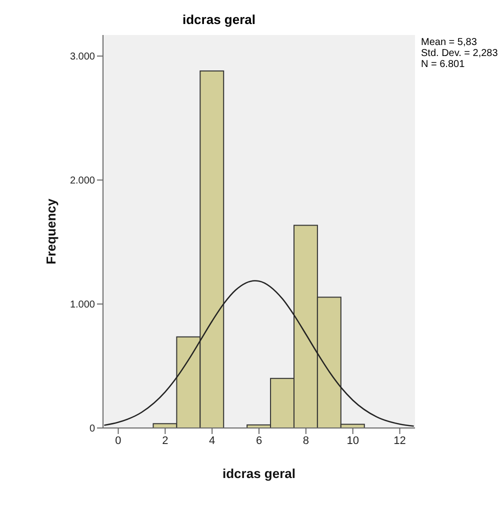  Describe the element at coordinates (400, 440) in the screenshot. I see `x-tick-label: 12` at that location.